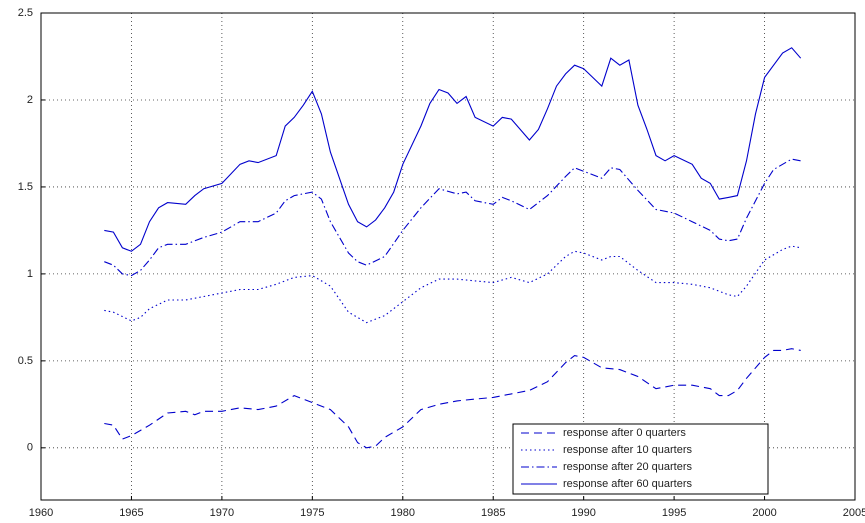  Describe the element at coordinates (452, 284) in the screenshot. I see `series-line` at that location.